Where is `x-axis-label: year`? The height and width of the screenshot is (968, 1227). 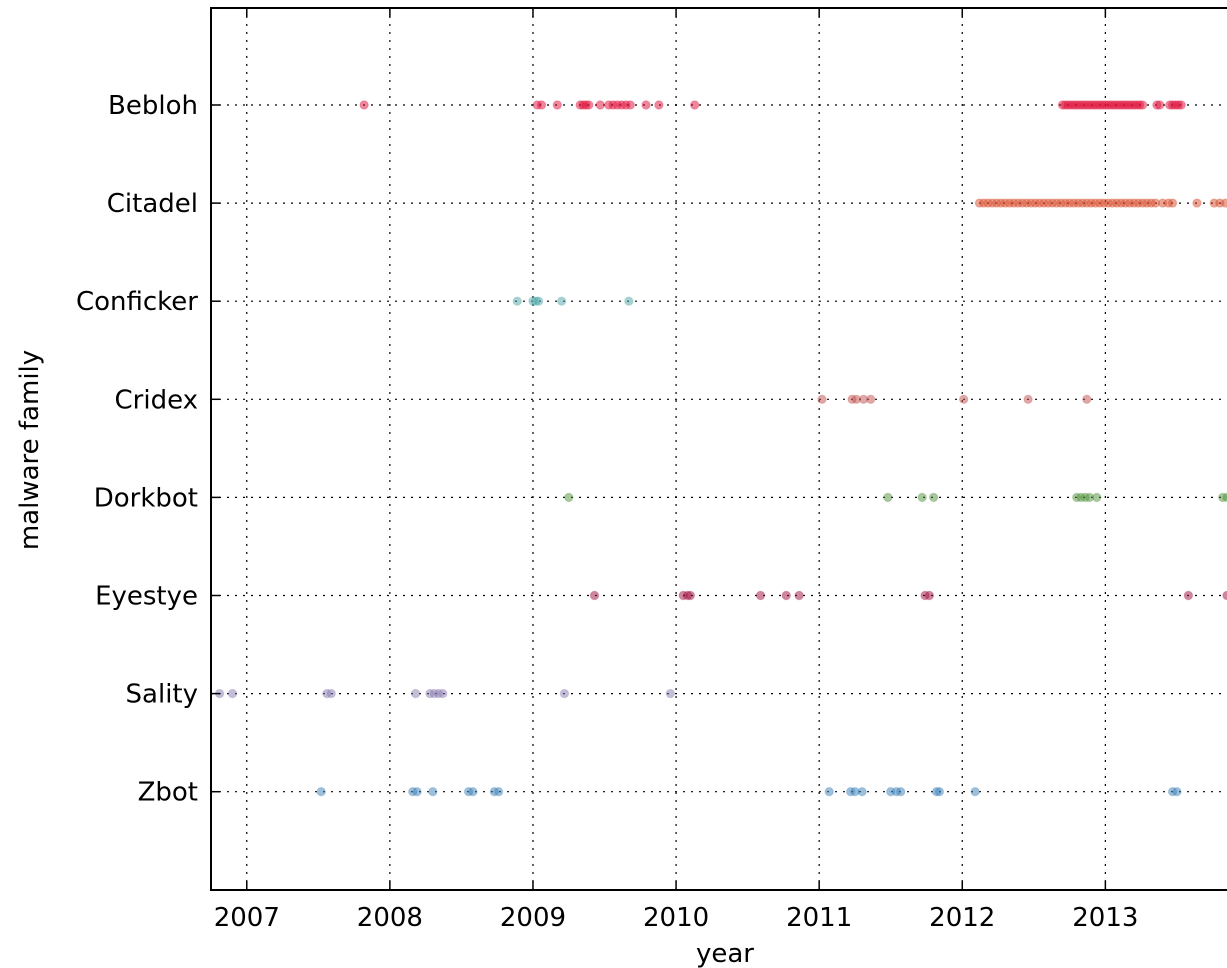
x-axis-label: year is located at coordinates (725, 953).